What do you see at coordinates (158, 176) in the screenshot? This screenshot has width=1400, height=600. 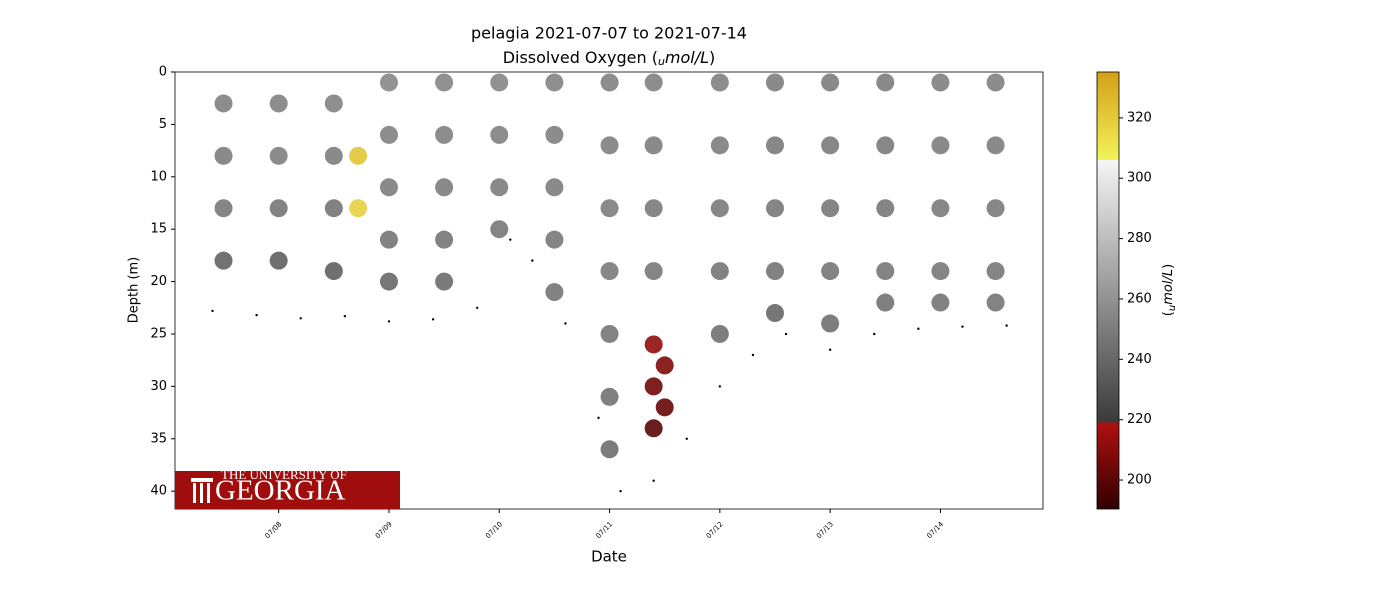 I see `y-tick-label: 10` at bounding box center [158, 176].